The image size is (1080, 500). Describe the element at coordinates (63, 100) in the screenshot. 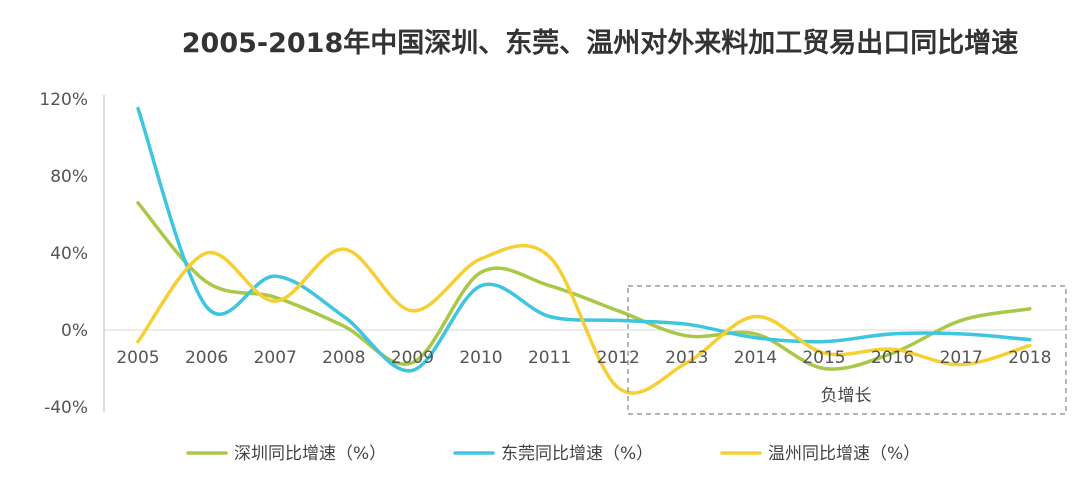

I see `y-tick-label: 120%` at that location.